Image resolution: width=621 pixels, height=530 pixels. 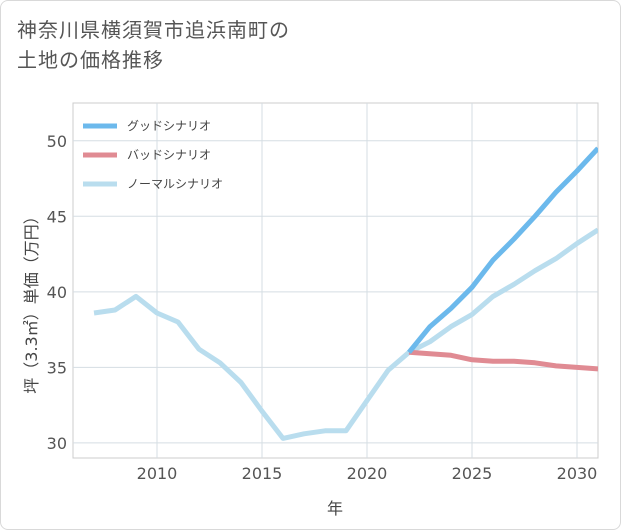 What do you see at coordinates (472, 473) in the screenshot?
I see `x-tick-label: 2025` at bounding box center [472, 473].